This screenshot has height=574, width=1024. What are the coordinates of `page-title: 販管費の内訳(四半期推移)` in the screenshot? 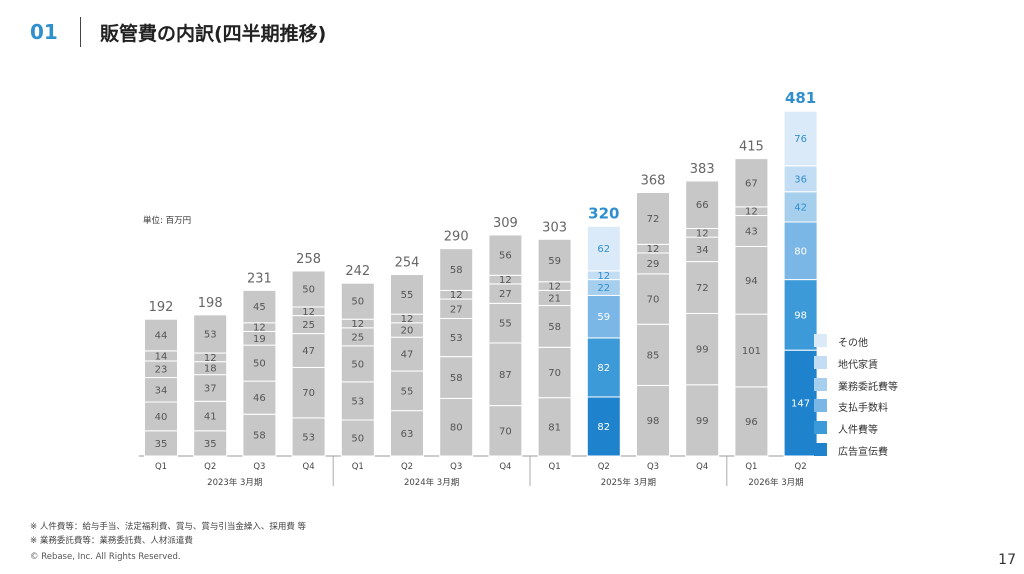 It's located at (213, 34).